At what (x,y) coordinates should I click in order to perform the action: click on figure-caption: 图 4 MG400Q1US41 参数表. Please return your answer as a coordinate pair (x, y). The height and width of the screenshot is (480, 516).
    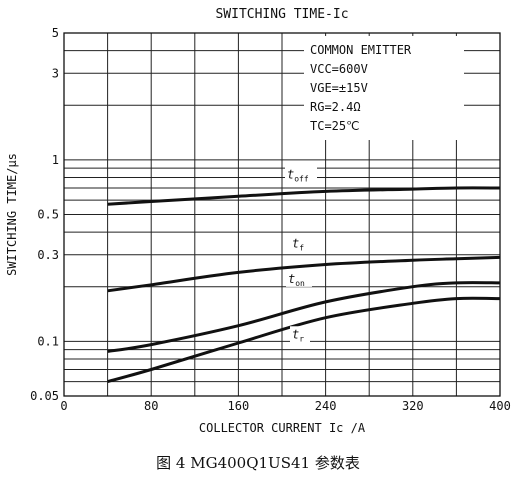
    Looking at the image, I should click on (258, 463).